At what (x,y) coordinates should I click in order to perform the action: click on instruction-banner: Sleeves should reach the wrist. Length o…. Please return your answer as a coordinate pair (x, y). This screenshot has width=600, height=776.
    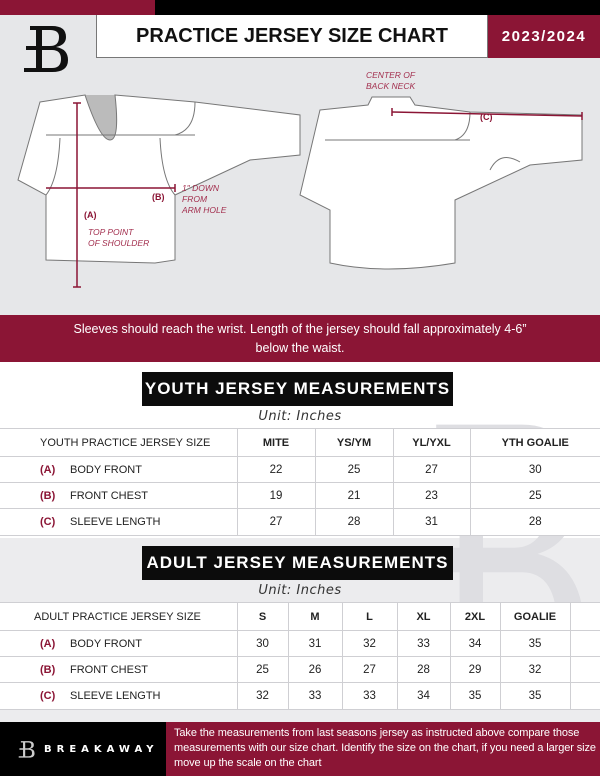
    Looking at the image, I should click on (300, 338).